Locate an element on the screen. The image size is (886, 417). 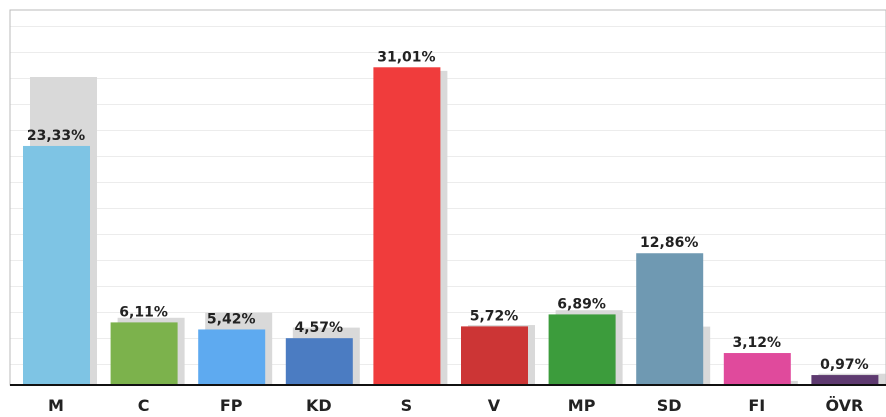
value-label: 5,72% is located at coordinates (494, 316).